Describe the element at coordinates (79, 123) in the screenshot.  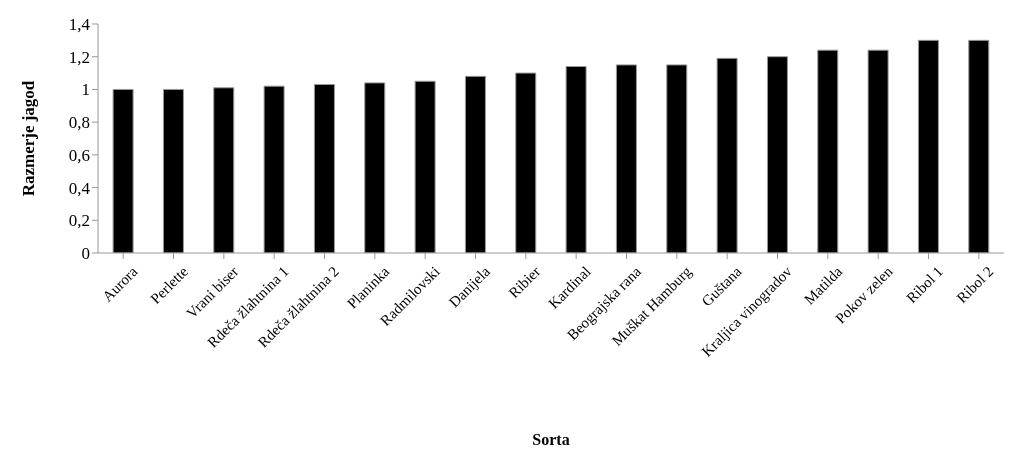
I see `y-tick-label: 0,8` at that location.